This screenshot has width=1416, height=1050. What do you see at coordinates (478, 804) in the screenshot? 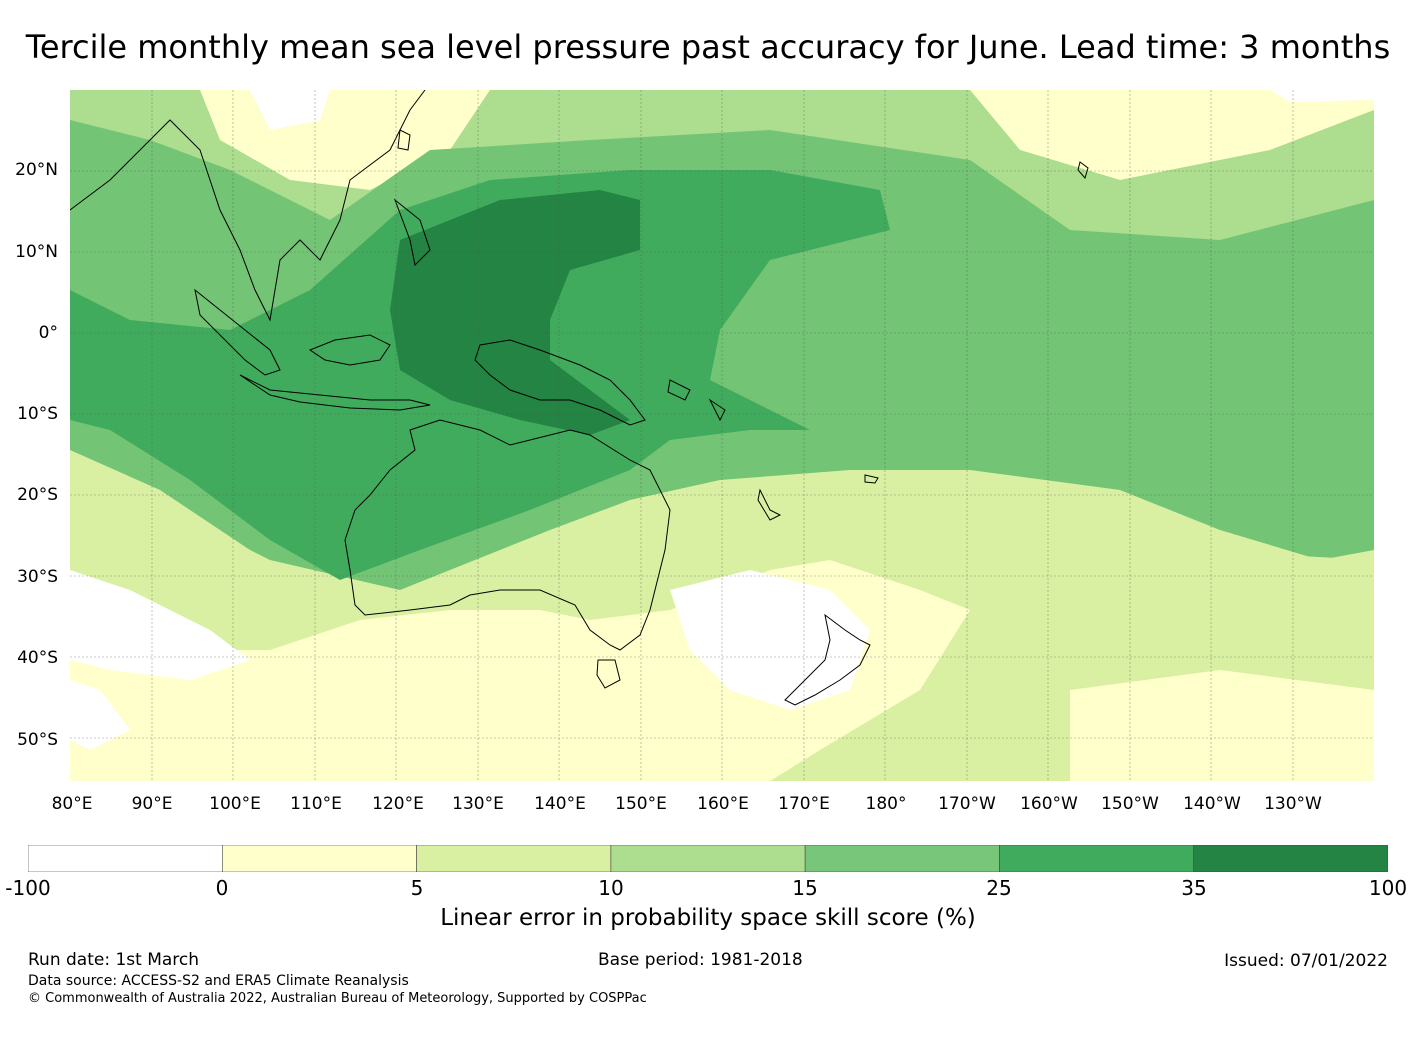
I see `lon-label-130e: 130°E` at bounding box center [478, 804].